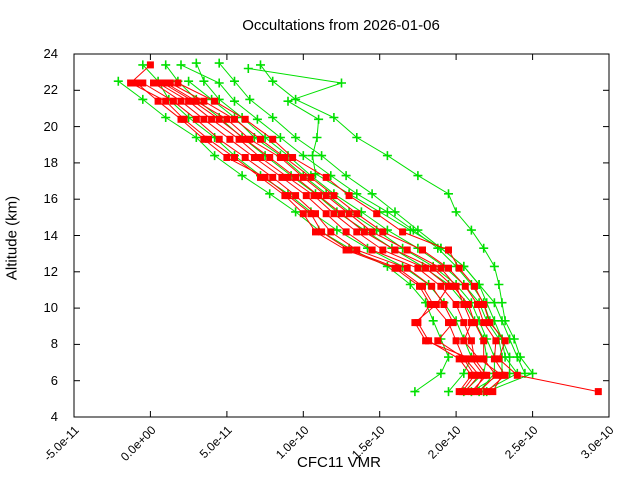  I want to click on x-axis-label: CFC11 VMR, so click(339, 462).